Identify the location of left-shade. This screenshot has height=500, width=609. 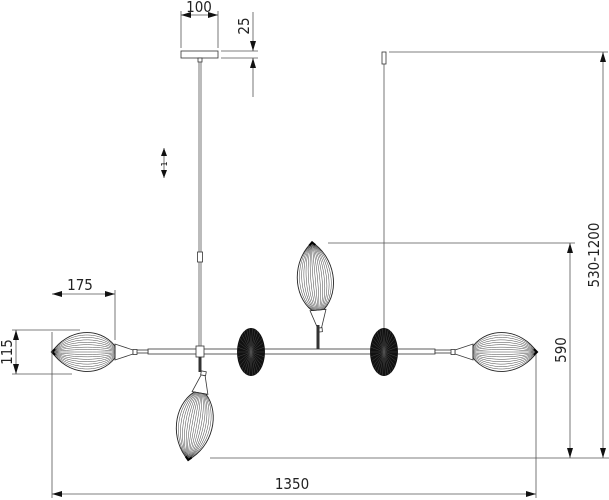
(94, 352).